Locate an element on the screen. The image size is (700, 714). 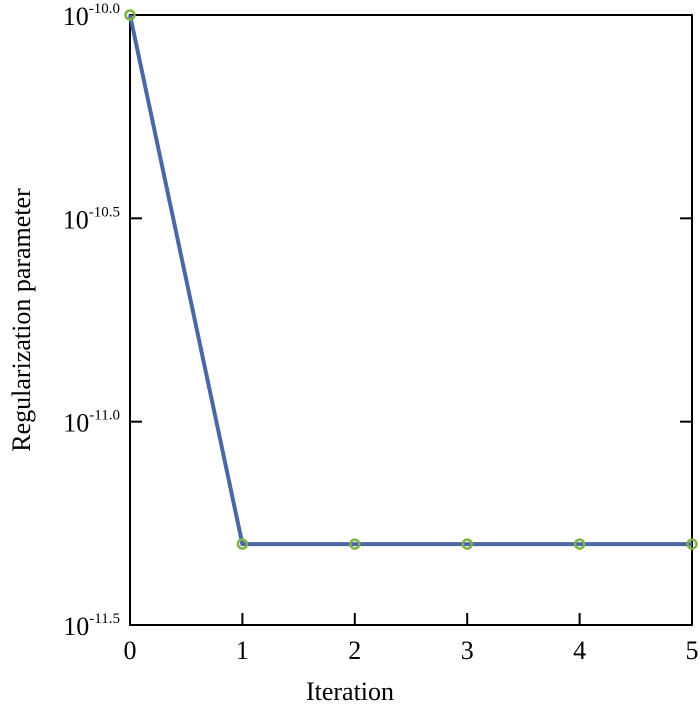
y-tick-label: 10-11.5 is located at coordinates (91, 626).